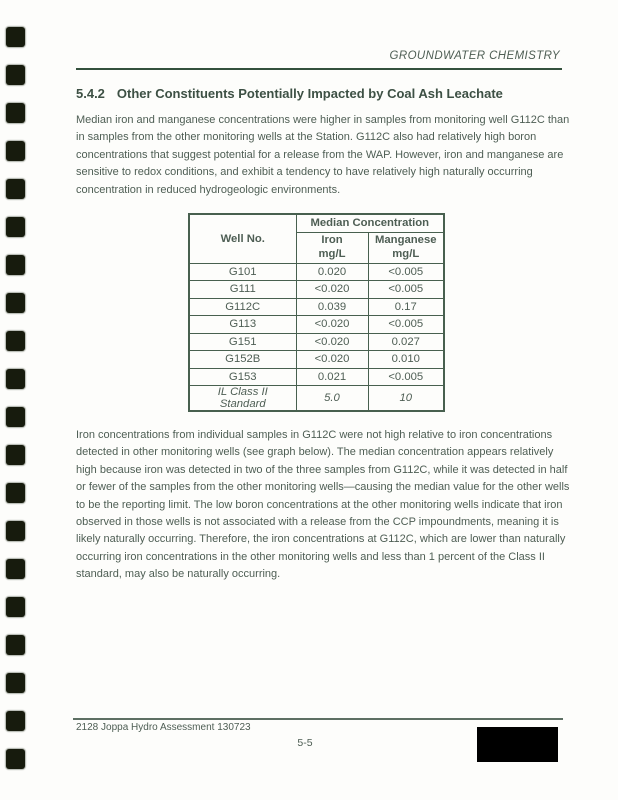 This screenshot has width=618, height=800. Describe the element at coordinates (242, 359) in the screenshot. I see `cell-well: G152B` at that location.